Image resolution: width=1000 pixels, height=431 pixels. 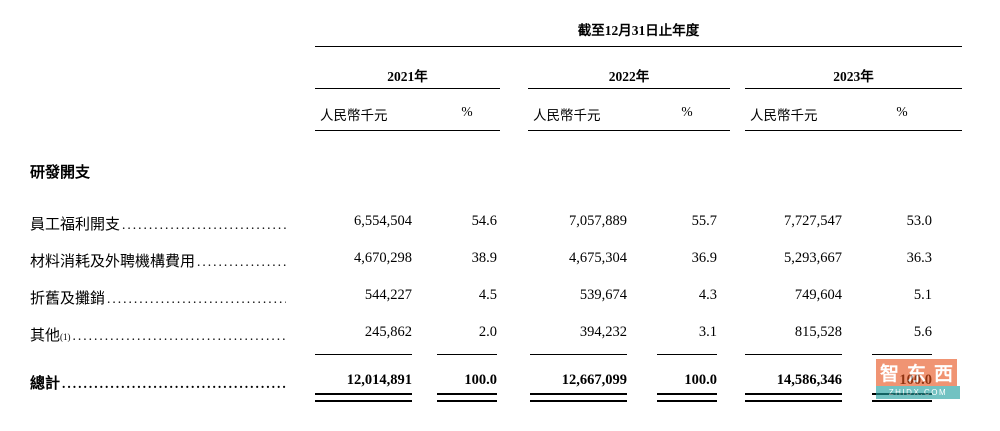 What do you see at coordinates (813, 221) in the screenshot?
I see `amount-2023: 7,727,547` at bounding box center [813, 221].